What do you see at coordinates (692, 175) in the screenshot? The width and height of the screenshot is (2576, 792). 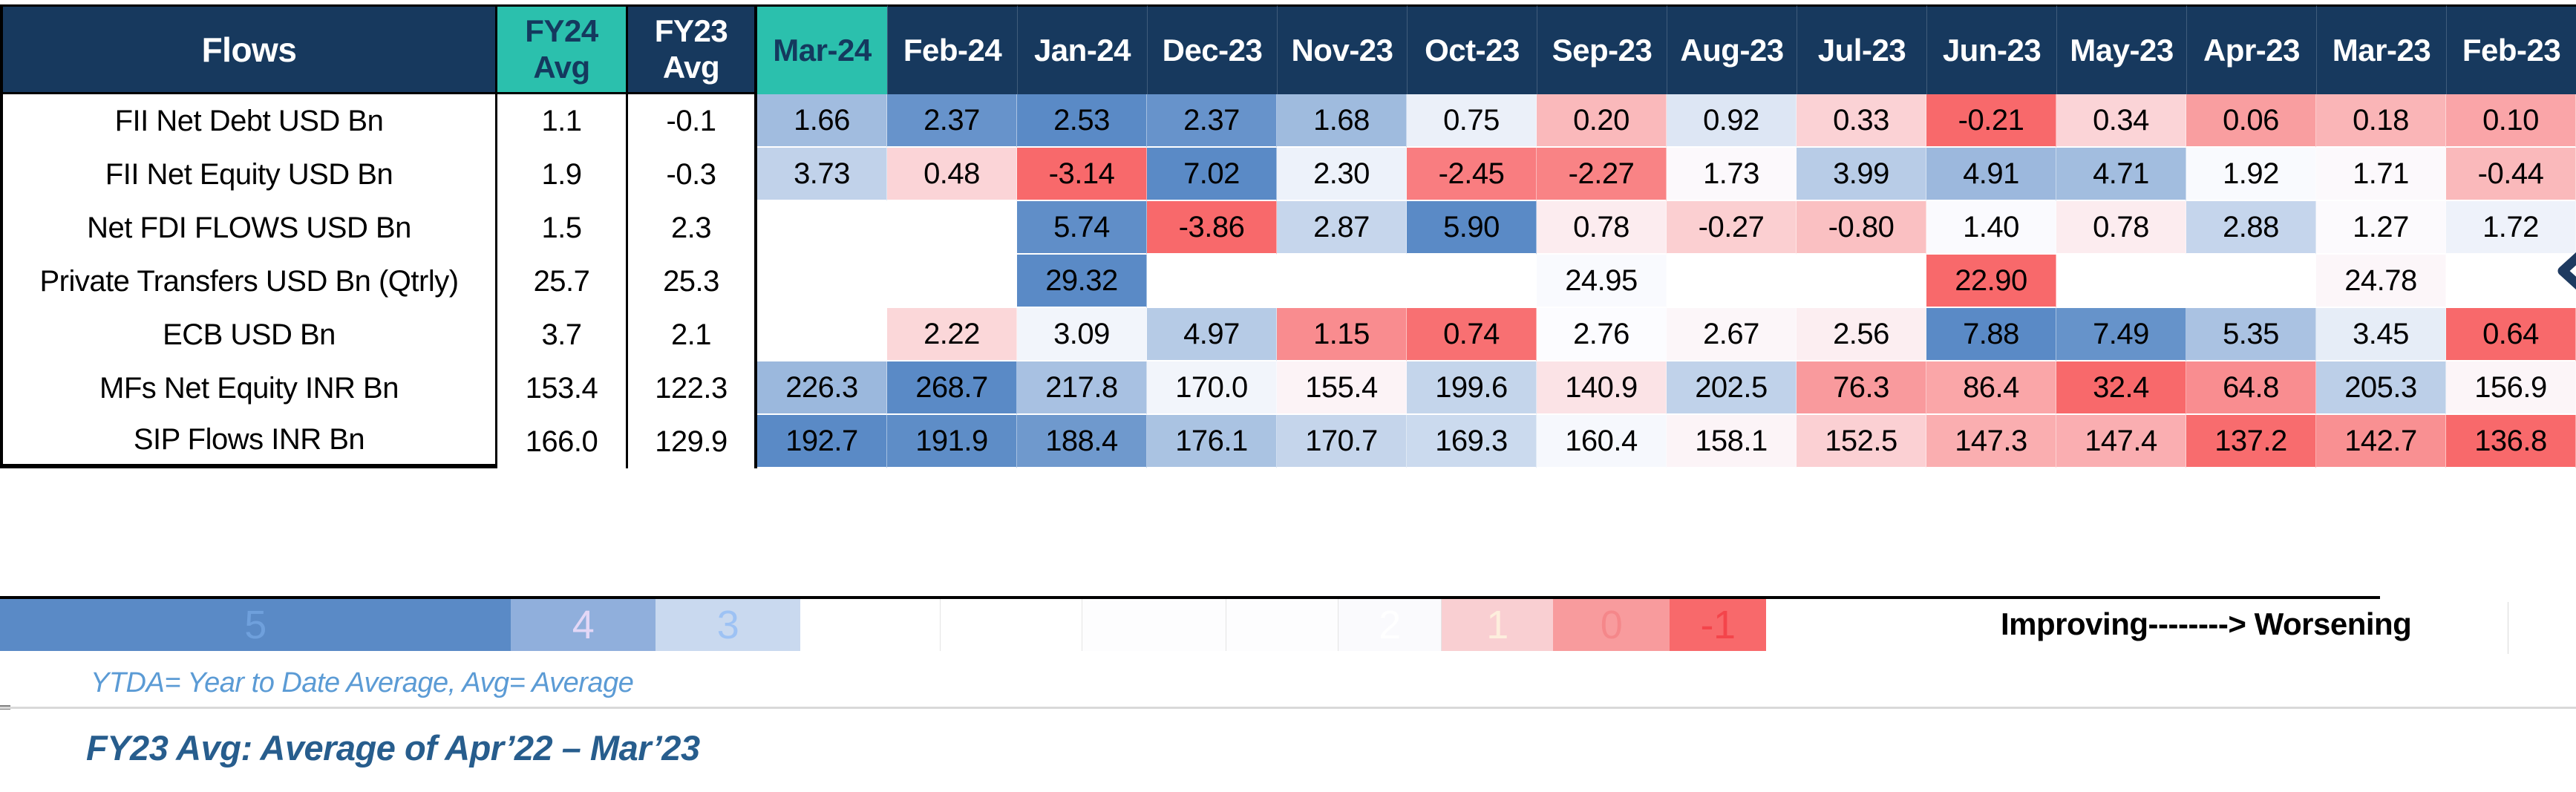 I see `fy23-avg-value: -0.3` at bounding box center [692, 175].